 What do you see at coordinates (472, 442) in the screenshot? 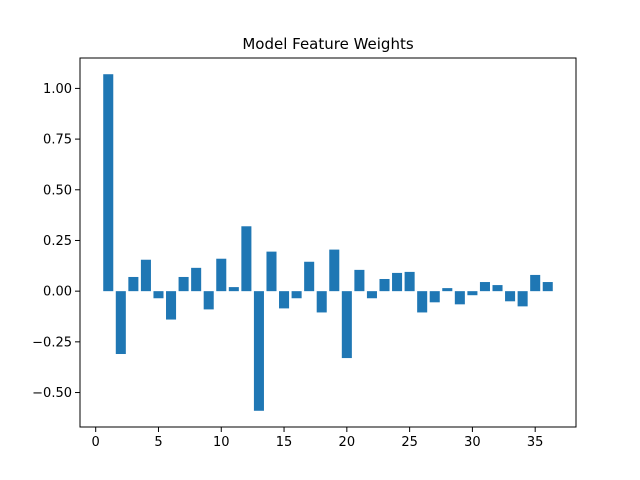
I see `x-tick-label: 30` at bounding box center [472, 442].